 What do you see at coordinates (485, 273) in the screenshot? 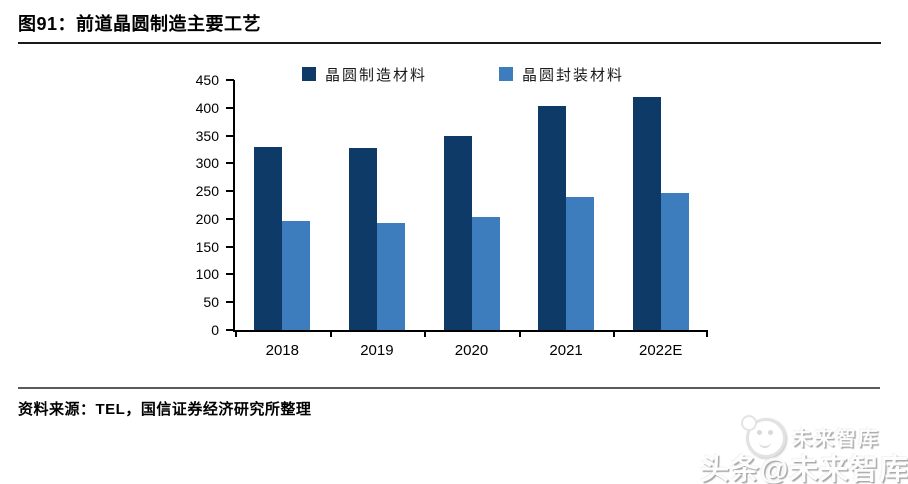
I see `bar-2020-series2` at bounding box center [485, 273].